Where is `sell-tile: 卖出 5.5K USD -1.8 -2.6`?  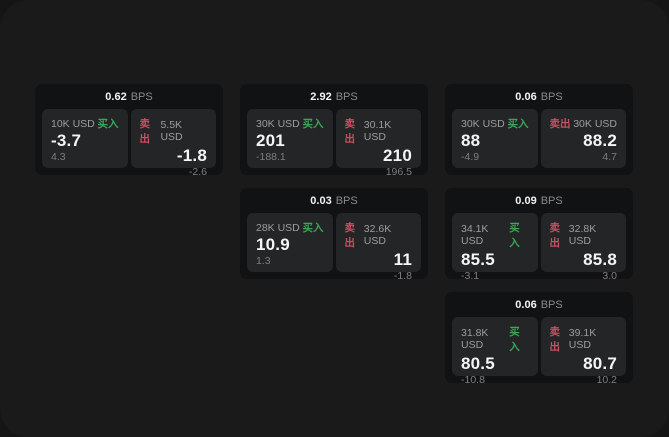
sell-tile: 卖出 5.5K USD -1.8 -2.6 is located at coordinates (173, 143).